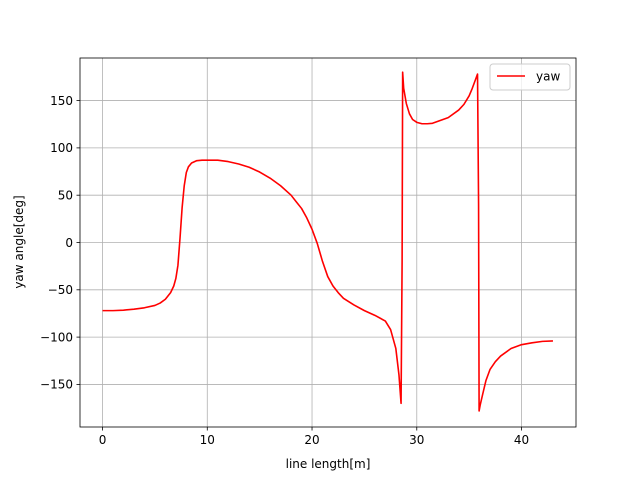 The width and height of the screenshot is (640, 480). What do you see at coordinates (328, 464) in the screenshot?
I see `x-axis-label: line length[m]` at bounding box center [328, 464].